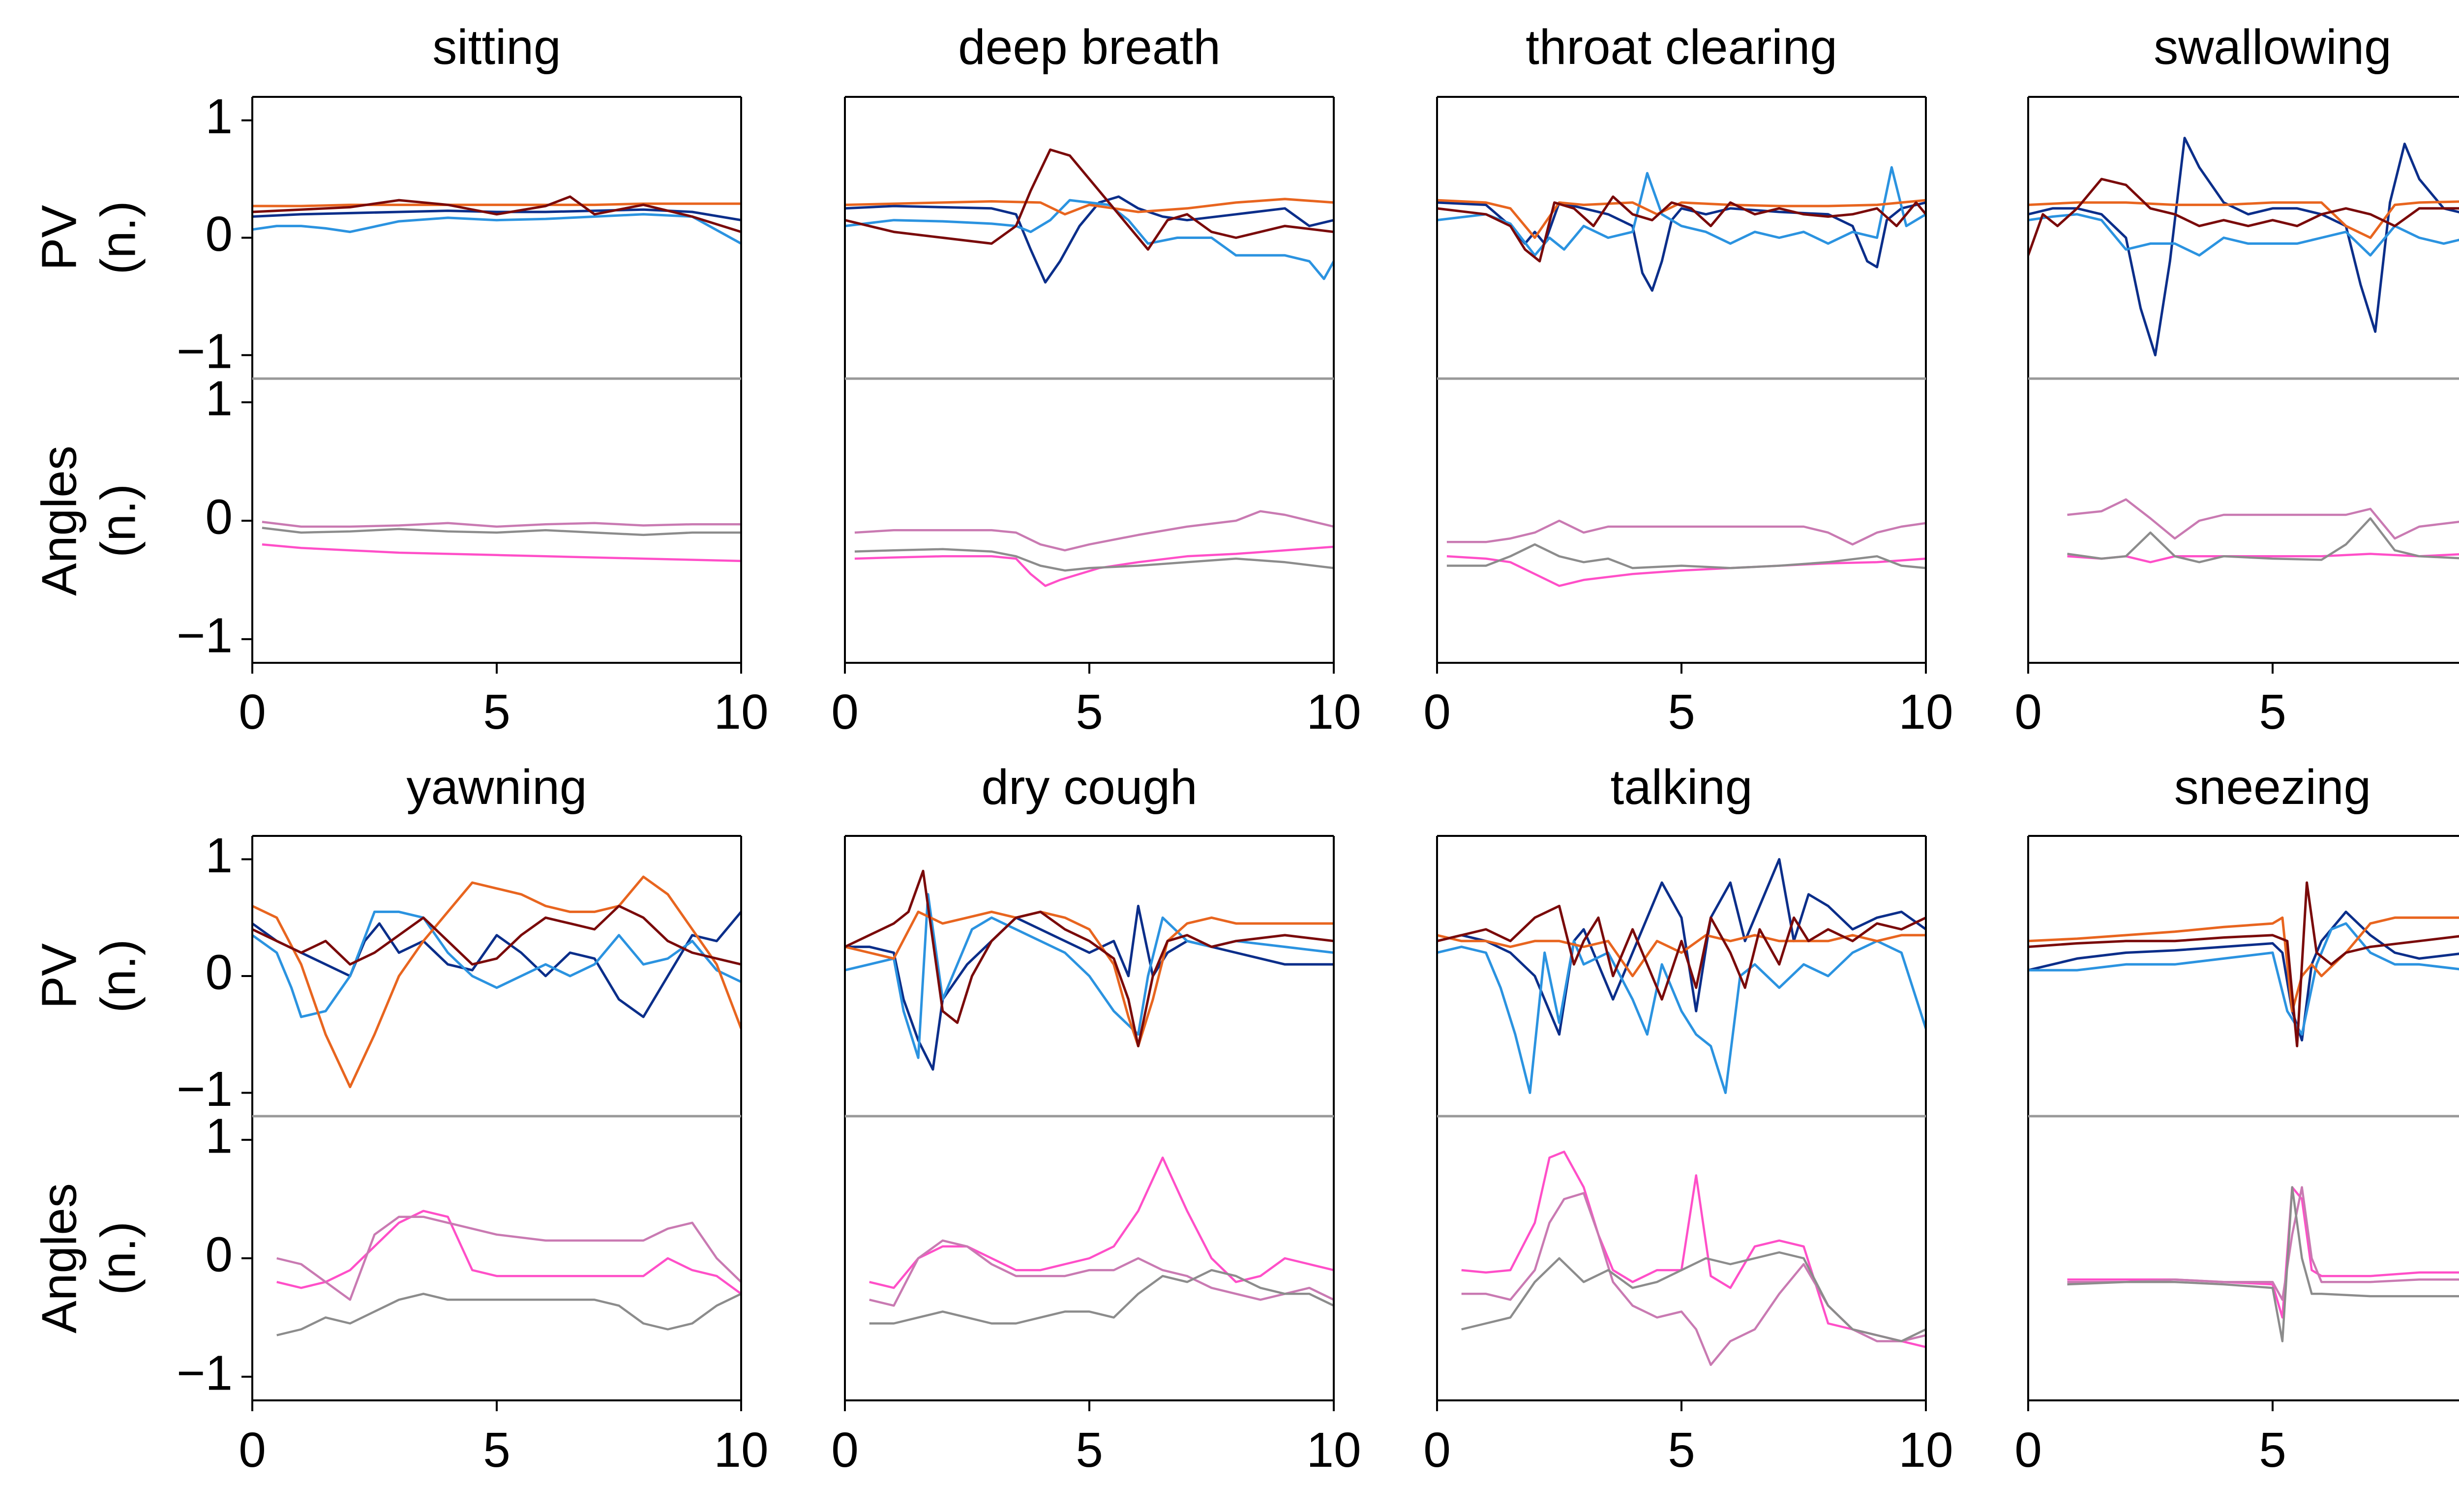 This screenshot has width=2459, height=1512. What do you see at coordinates (205, 1372) in the screenshot?
I see `ytick-label-angles-4-0: −1` at bounding box center [205, 1372].